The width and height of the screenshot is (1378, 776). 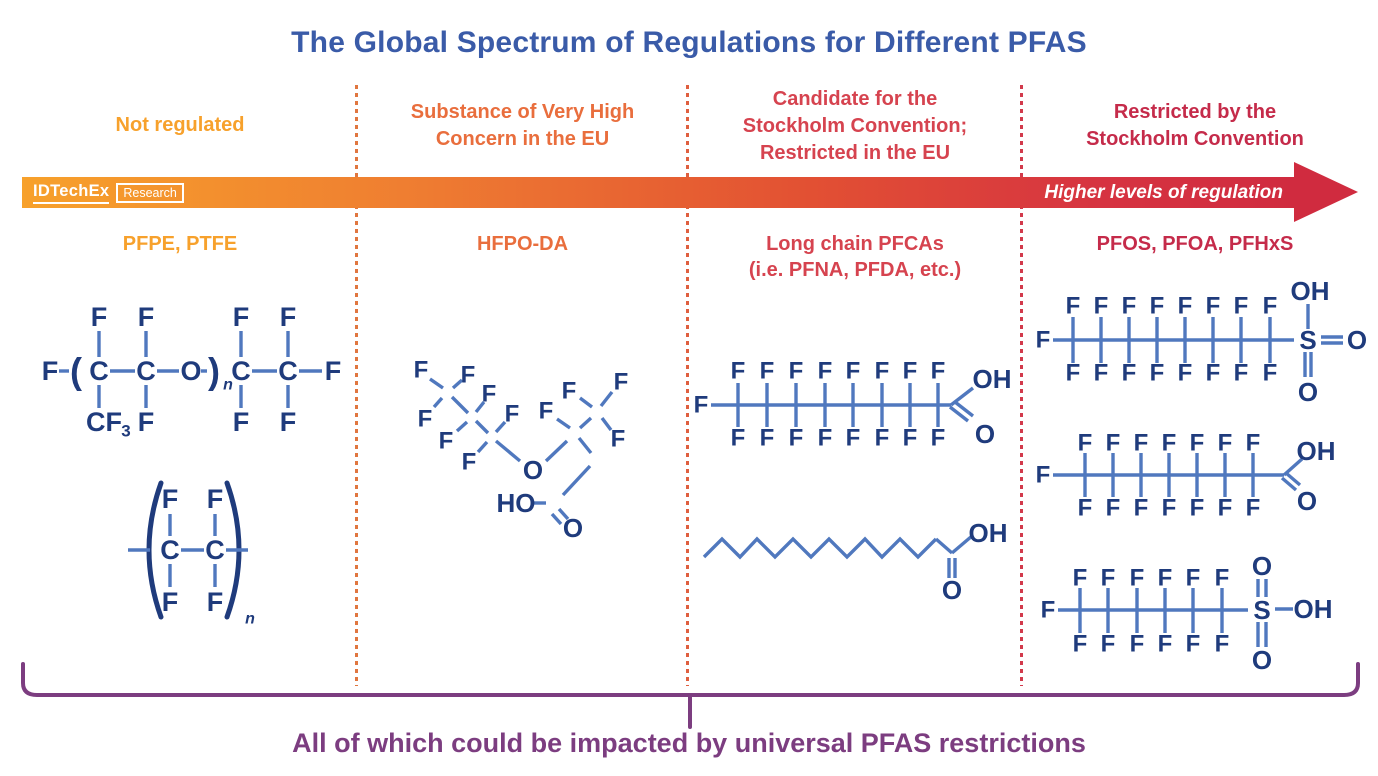 What do you see at coordinates (690, 695) in the screenshot?
I see `structure-summary-bracket` at bounding box center [690, 695].